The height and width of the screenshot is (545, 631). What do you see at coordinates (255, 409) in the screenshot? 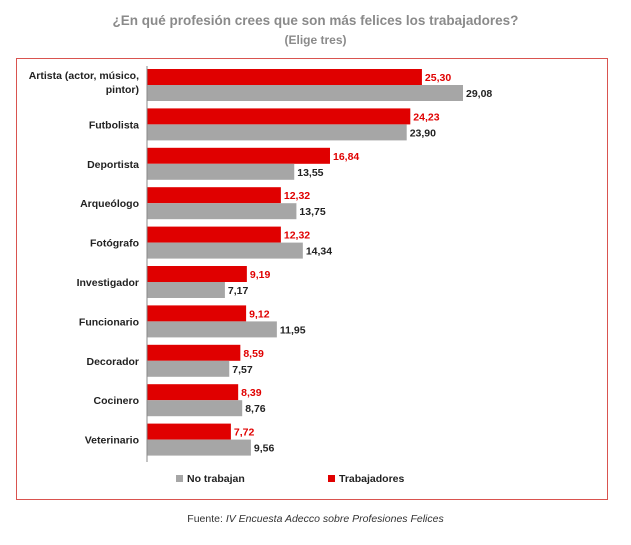
I see `value-label-no-trabajan: 8,76` at bounding box center [255, 409].